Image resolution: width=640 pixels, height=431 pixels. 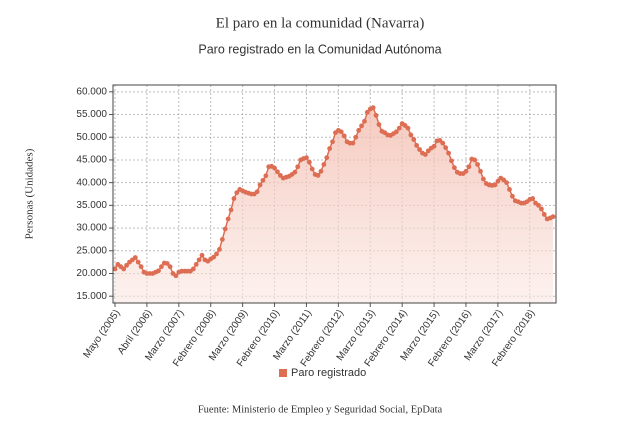 I want to click on chart-title: El paro en la comunidad (Navarra), so click(x=320, y=23).